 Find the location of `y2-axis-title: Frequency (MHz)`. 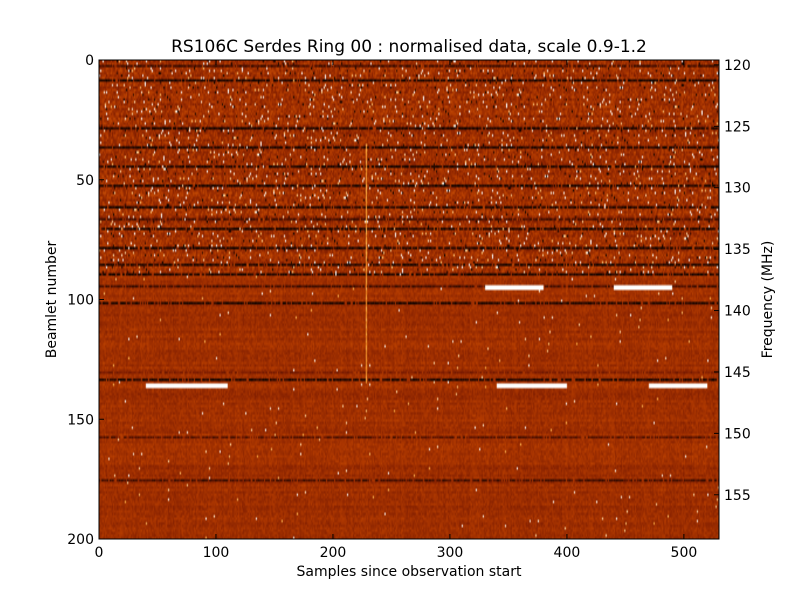

y2-axis-title: Frequency (MHz) is located at coordinates (768, 300).